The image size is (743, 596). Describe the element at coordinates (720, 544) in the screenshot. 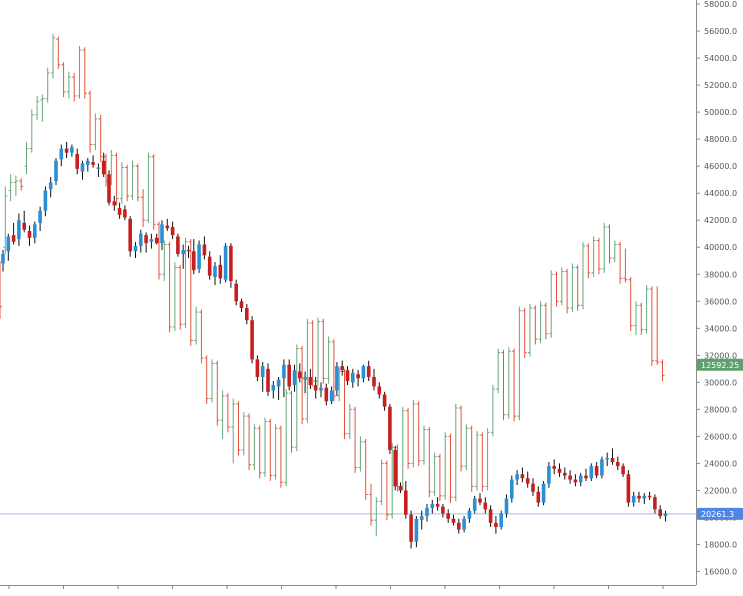

I see `y-tick-label: 18000.0` at that location.